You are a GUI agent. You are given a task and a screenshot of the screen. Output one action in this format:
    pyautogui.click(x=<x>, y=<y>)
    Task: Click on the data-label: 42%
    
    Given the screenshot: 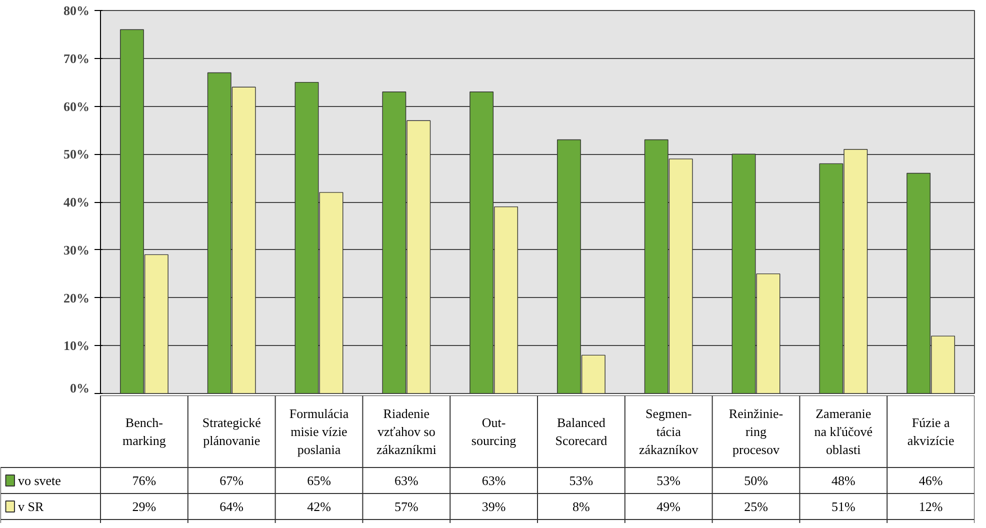 What is the action you would take?
    pyautogui.click(x=319, y=506)
    